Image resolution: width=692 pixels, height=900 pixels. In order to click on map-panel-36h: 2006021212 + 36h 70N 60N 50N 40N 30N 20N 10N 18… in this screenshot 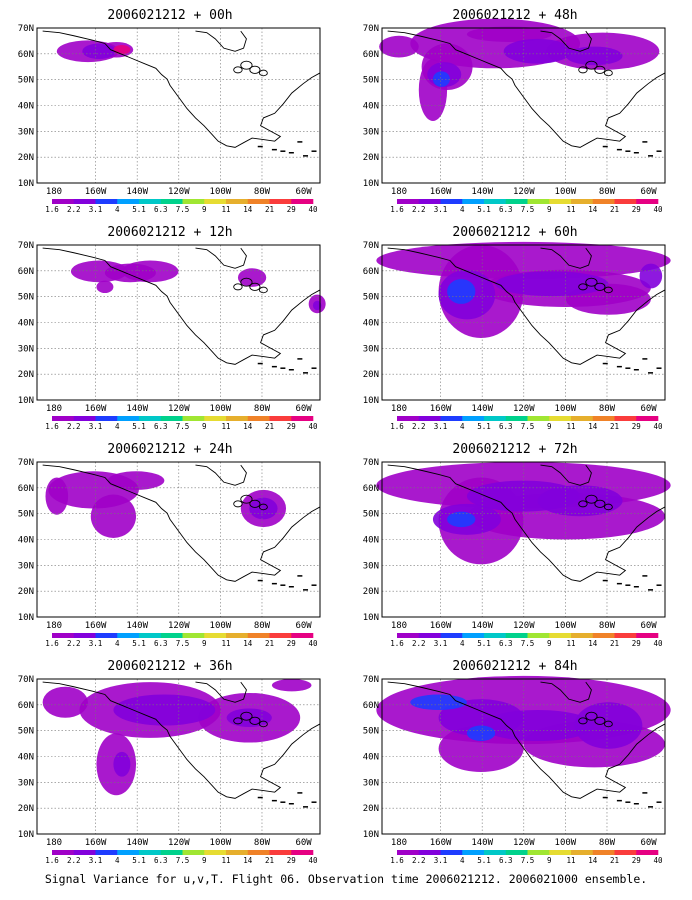, I will do `click(170, 766)`.